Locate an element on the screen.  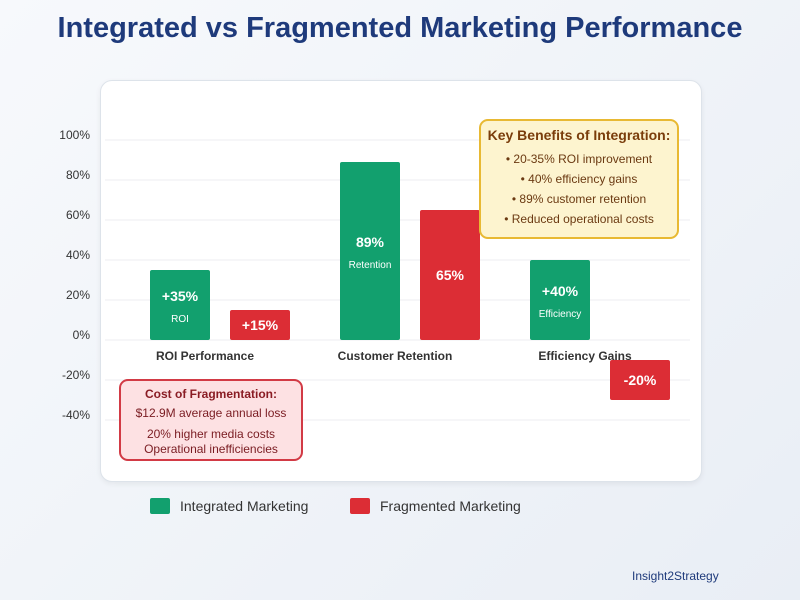
y-tick-label: -20% is located at coordinates (76, 375).